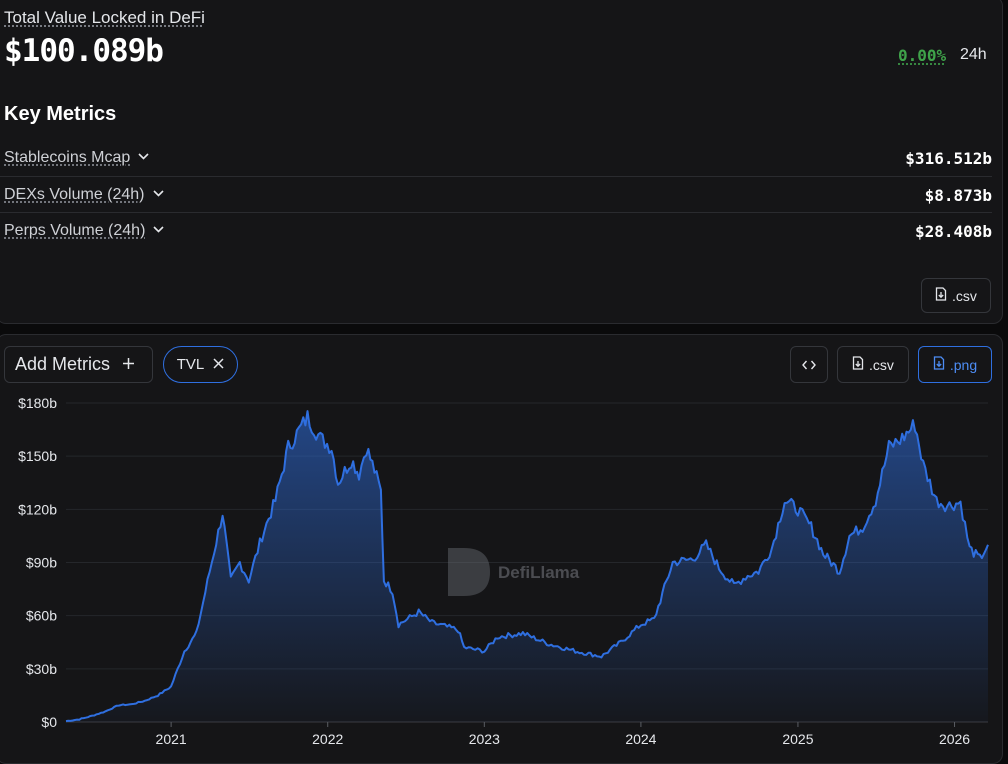  I want to click on metric-name-perps-volume: Perps Volume (24h), so click(84, 231).